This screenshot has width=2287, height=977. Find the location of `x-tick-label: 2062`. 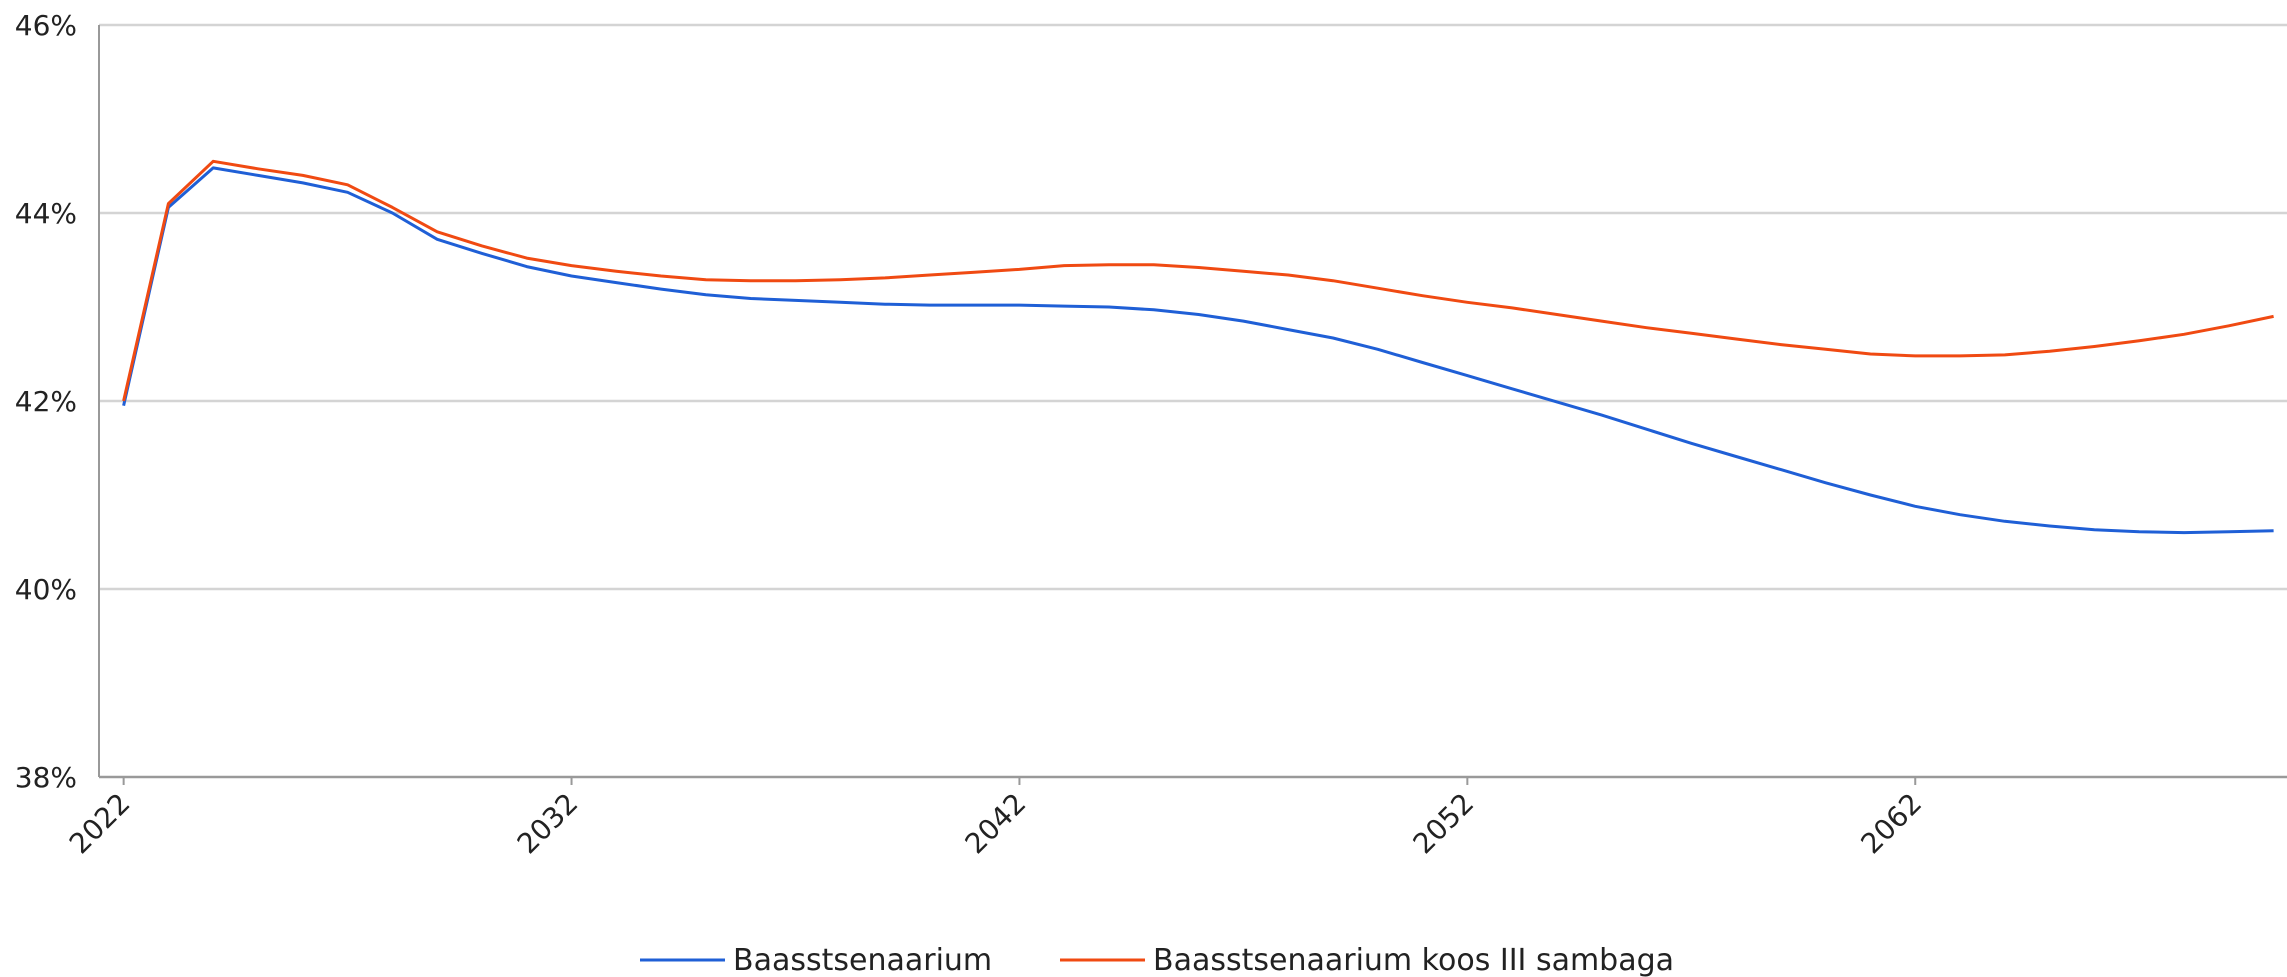

x-tick-label: 2062 is located at coordinates (1891, 824).